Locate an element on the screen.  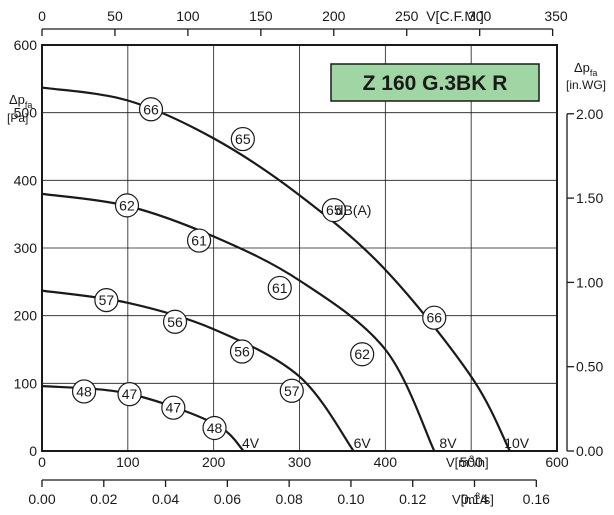
y-right-tick-label-1: 0.50 is located at coordinates (589, 367).